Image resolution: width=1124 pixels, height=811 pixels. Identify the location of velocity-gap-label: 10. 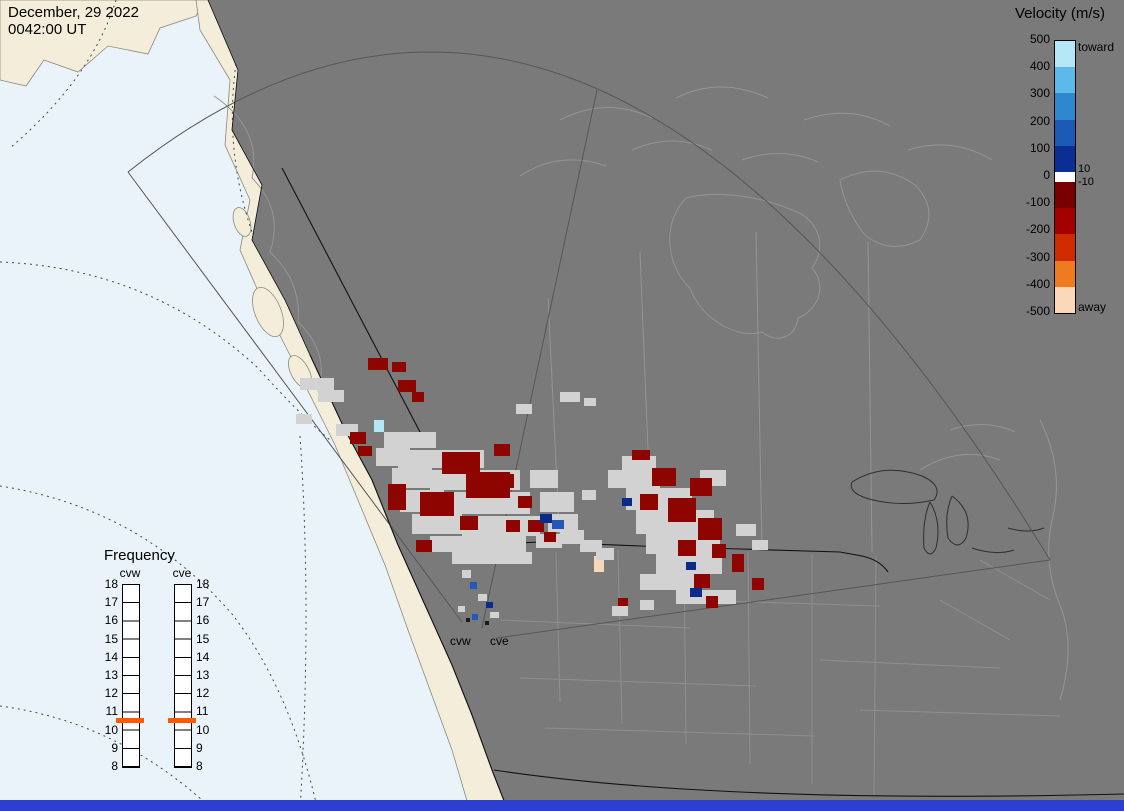
(1084, 169).